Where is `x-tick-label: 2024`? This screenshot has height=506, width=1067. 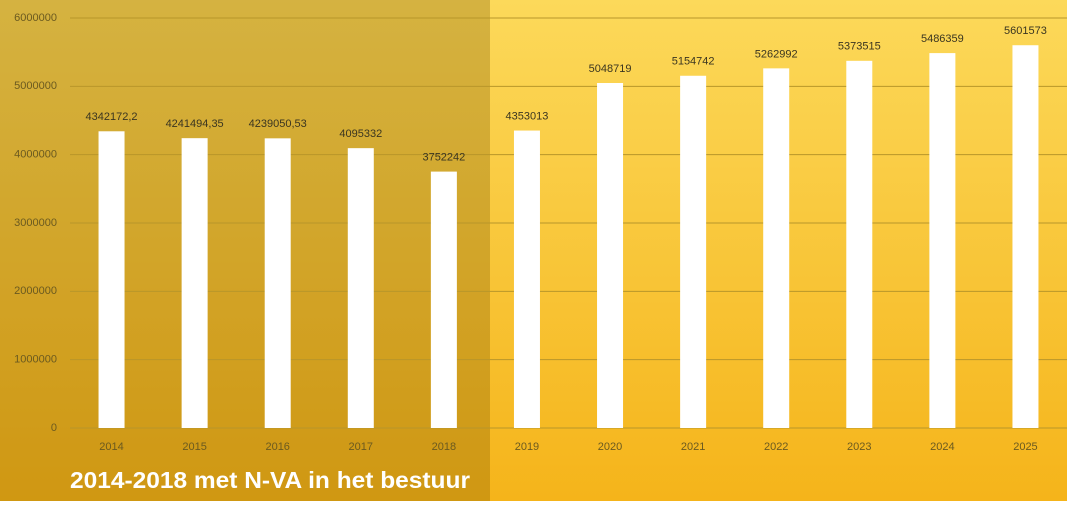 x-tick-label: 2024 is located at coordinates (942, 447).